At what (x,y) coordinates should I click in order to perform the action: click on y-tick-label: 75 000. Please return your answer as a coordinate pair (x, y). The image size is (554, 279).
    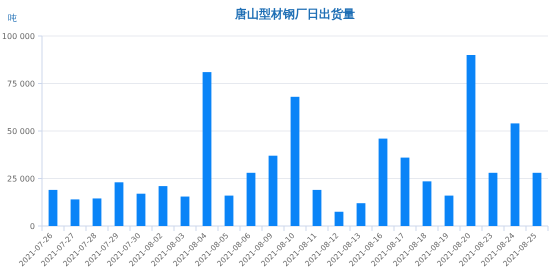
    Looking at the image, I should click on (21, 84).